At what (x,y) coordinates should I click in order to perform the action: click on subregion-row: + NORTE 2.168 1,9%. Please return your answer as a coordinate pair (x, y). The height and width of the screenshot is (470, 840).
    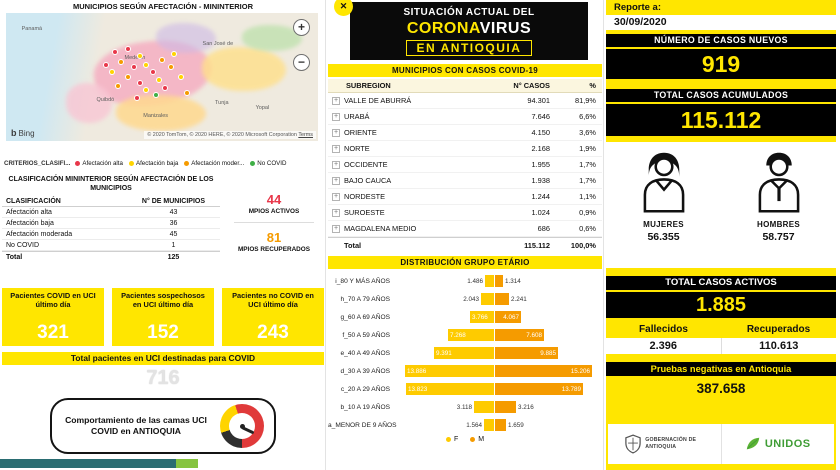
    Looking at the image, I should click on (465, 149).